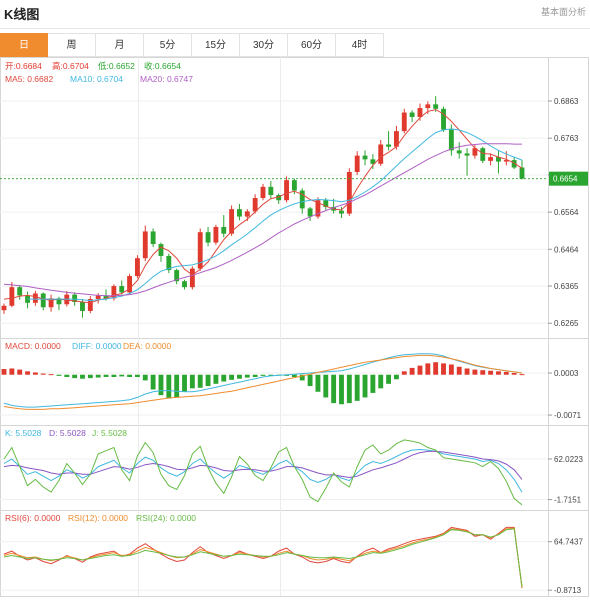 The image size is (590, 600). What do you see at coordinates (166, 518) in the screenshot?
I see `legend-rsi24: RSI(24): 0.0000` at bounding box center [166, 518].